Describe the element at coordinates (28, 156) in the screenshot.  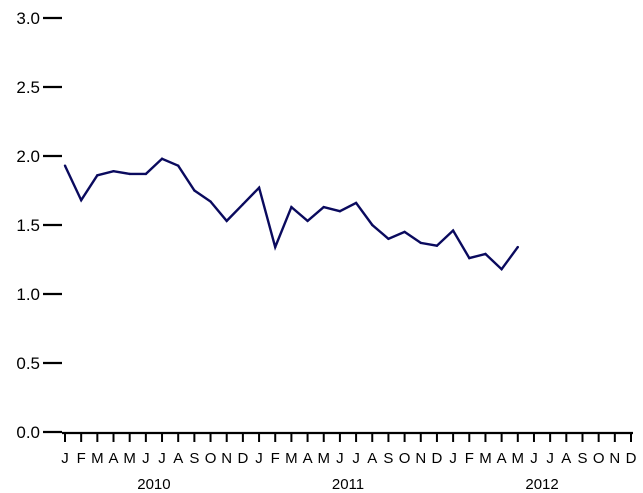
I see `y-tick-label: 2.0` at that location.